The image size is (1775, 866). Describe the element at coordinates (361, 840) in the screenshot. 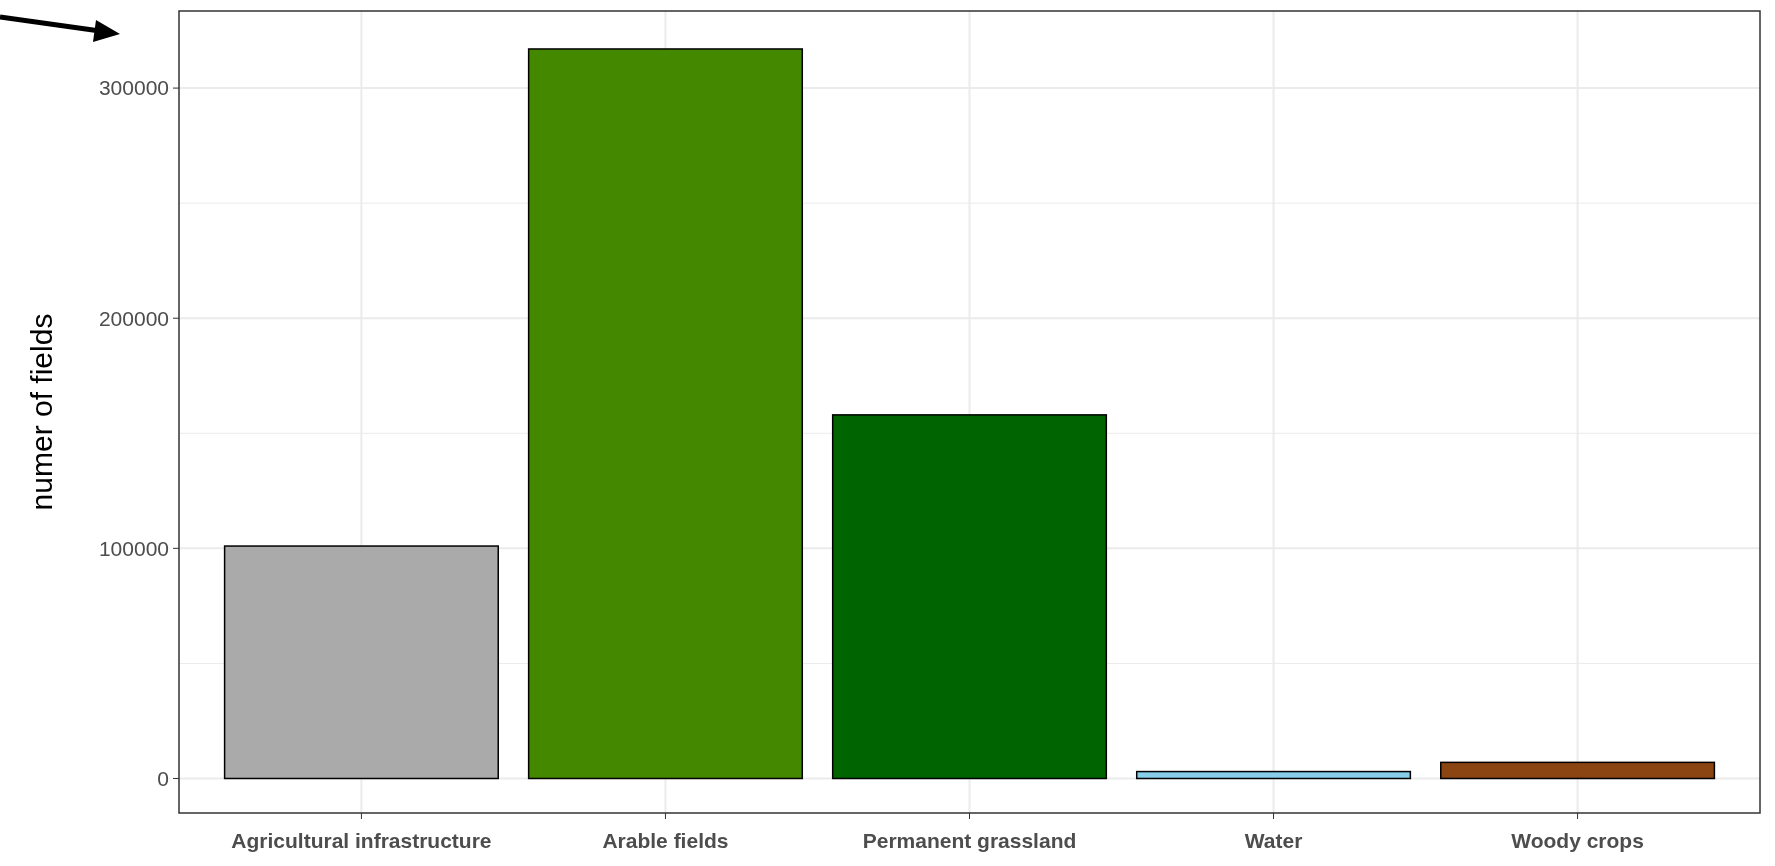

I see `x-tick-label: Agricultural infrastructure` at that location.